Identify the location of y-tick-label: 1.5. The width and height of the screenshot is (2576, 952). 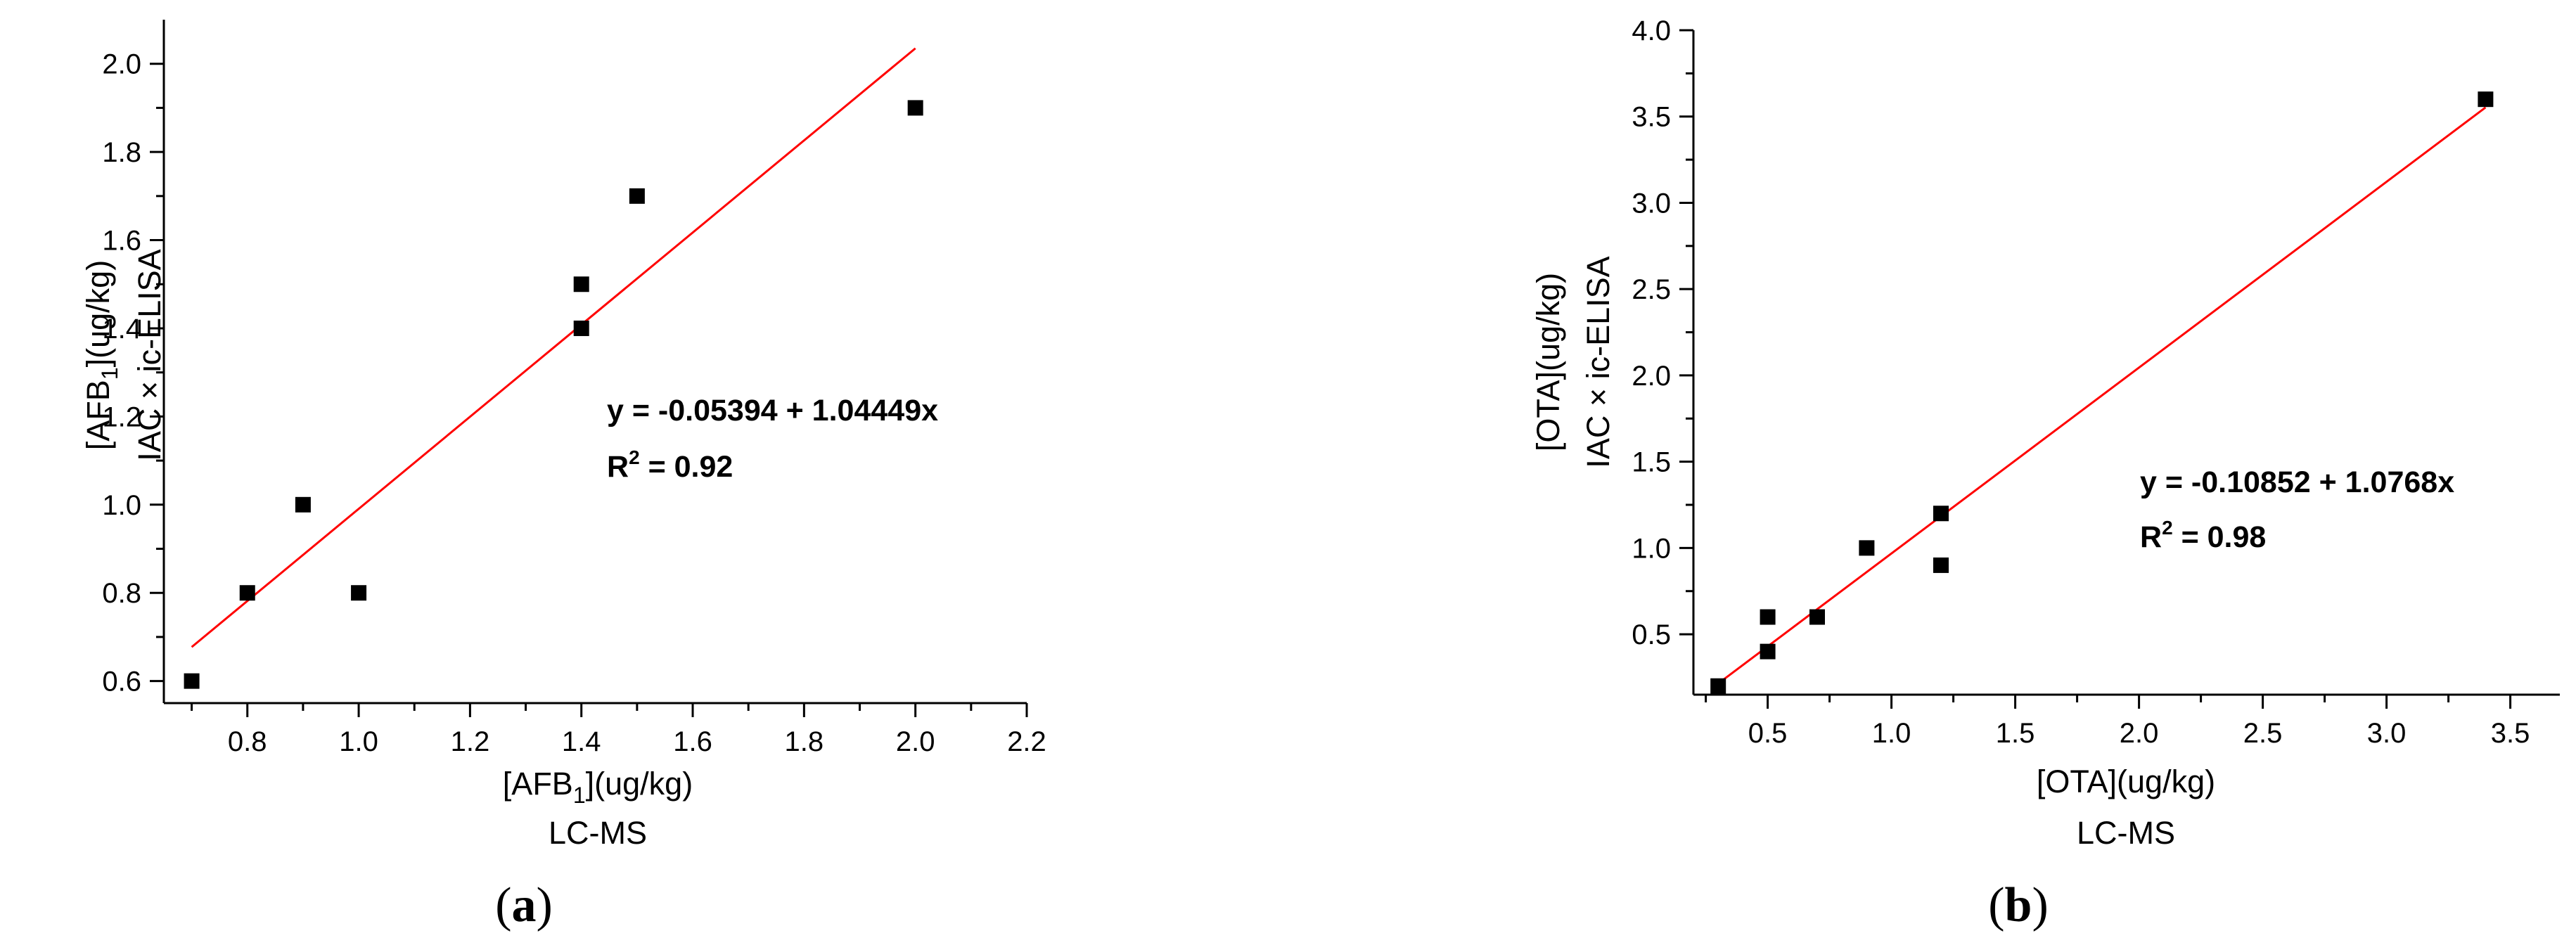
(1651, 462).